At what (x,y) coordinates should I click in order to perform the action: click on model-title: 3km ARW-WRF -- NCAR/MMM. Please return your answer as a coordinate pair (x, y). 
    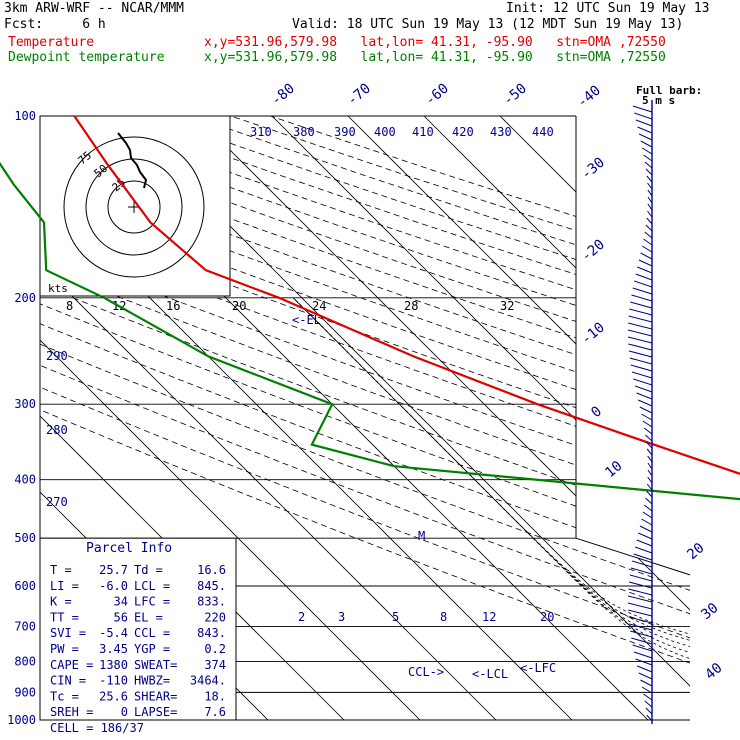
    Looking at the image, I should click on (94, 8).